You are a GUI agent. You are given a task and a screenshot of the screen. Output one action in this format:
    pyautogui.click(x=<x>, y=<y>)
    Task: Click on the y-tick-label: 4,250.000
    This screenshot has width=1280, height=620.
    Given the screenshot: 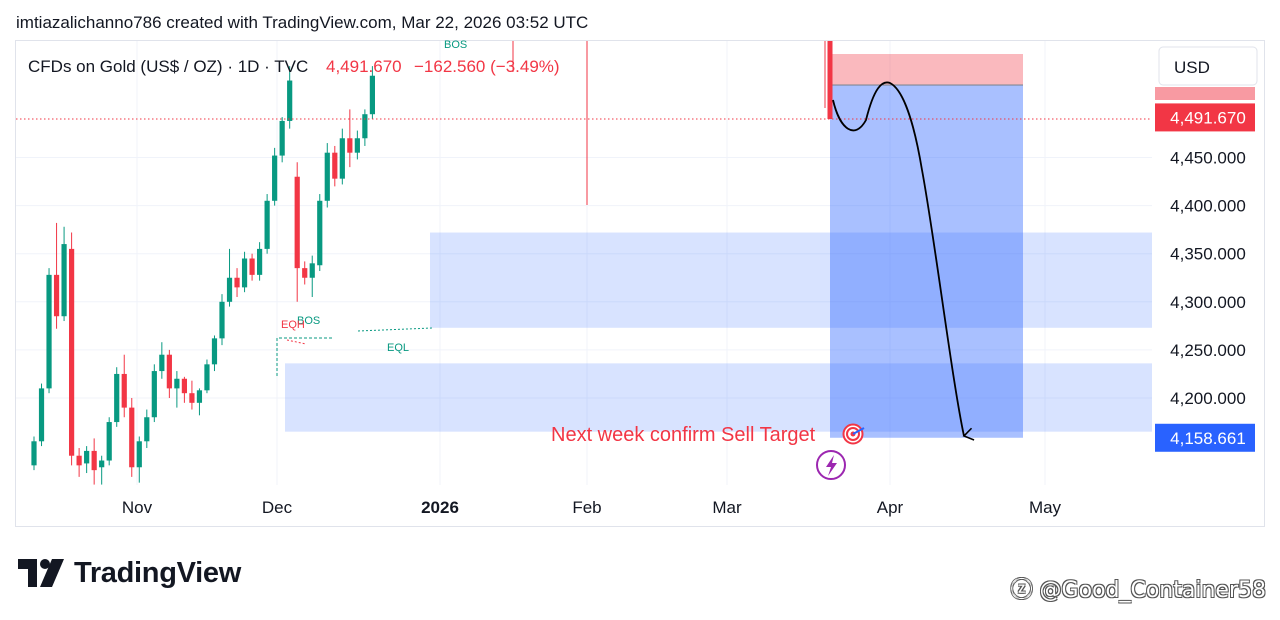 What is the action you would take?
    pyautogui.click(x=1208, y=350)
    